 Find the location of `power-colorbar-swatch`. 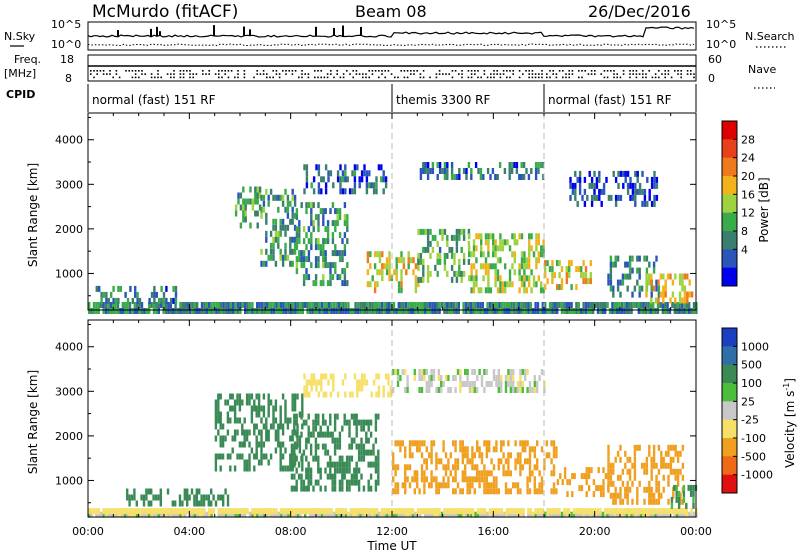

power-colorbar-swatch is located at coordinates (729, 167).